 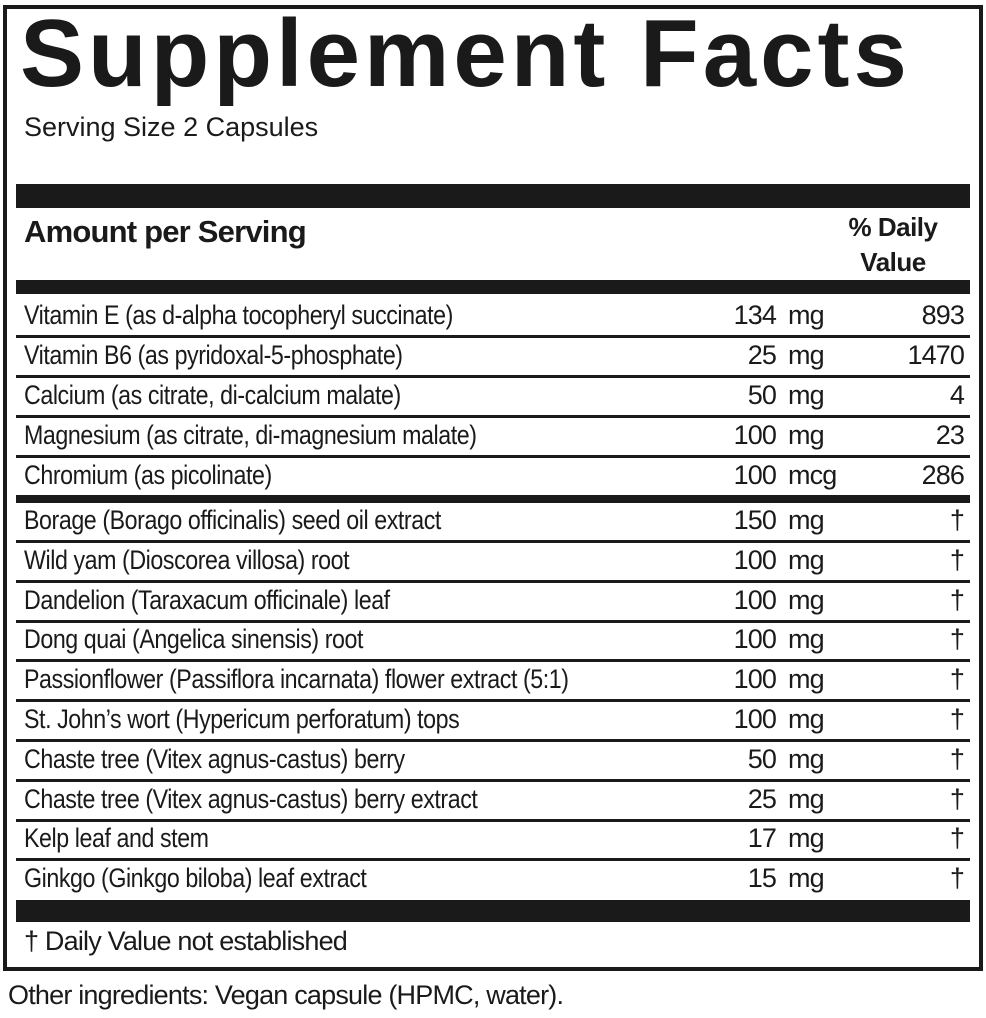 I want to click on row-unit: mcg, so click(x=812, y=475).